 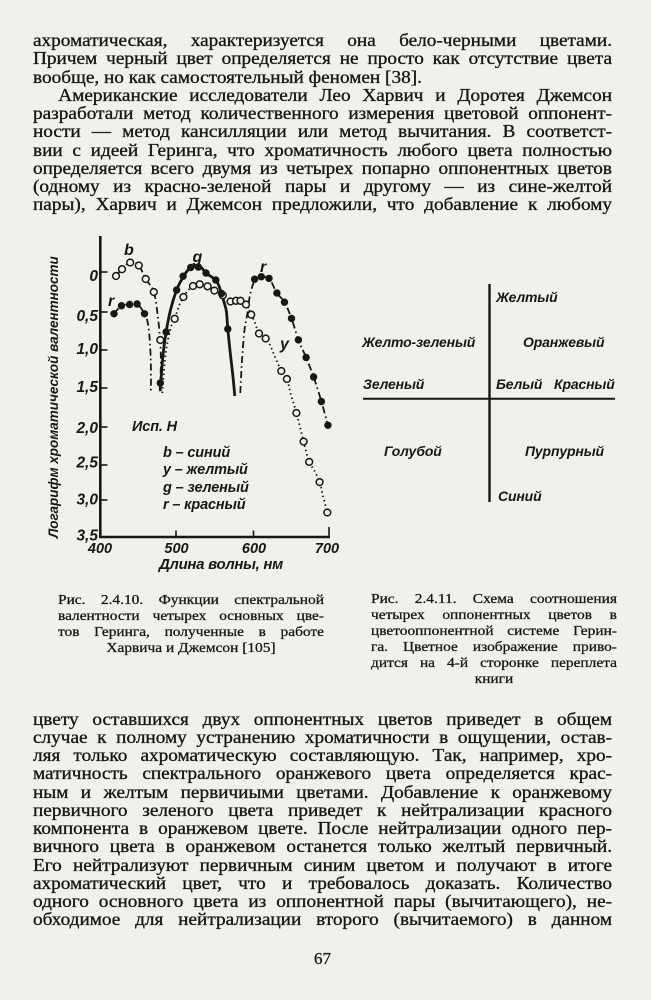 What do you see at coordinates (87, 536) in the screenshot?
I see `svg-text: 3,5` at bounding box center [87, 536].